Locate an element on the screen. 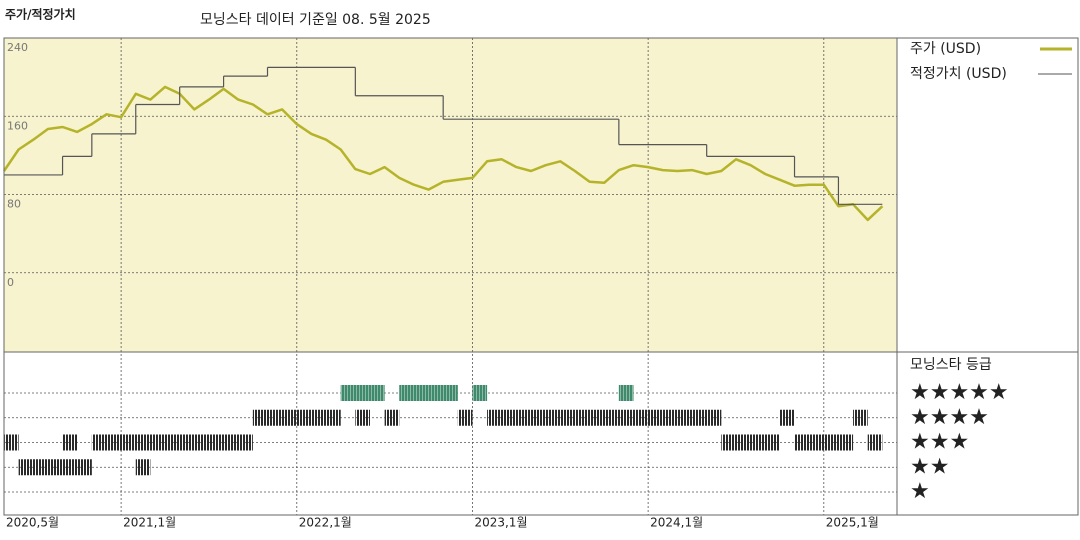  y-tick-label: 80 is located at coordinates (14, 204).